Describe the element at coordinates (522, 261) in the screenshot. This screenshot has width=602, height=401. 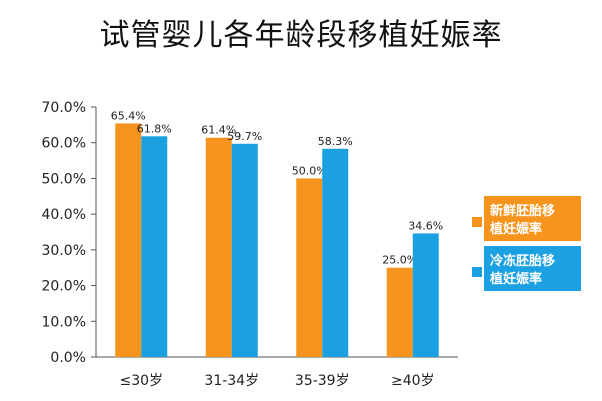
I see `legend-label: 冷冻胚胎移` at that location.